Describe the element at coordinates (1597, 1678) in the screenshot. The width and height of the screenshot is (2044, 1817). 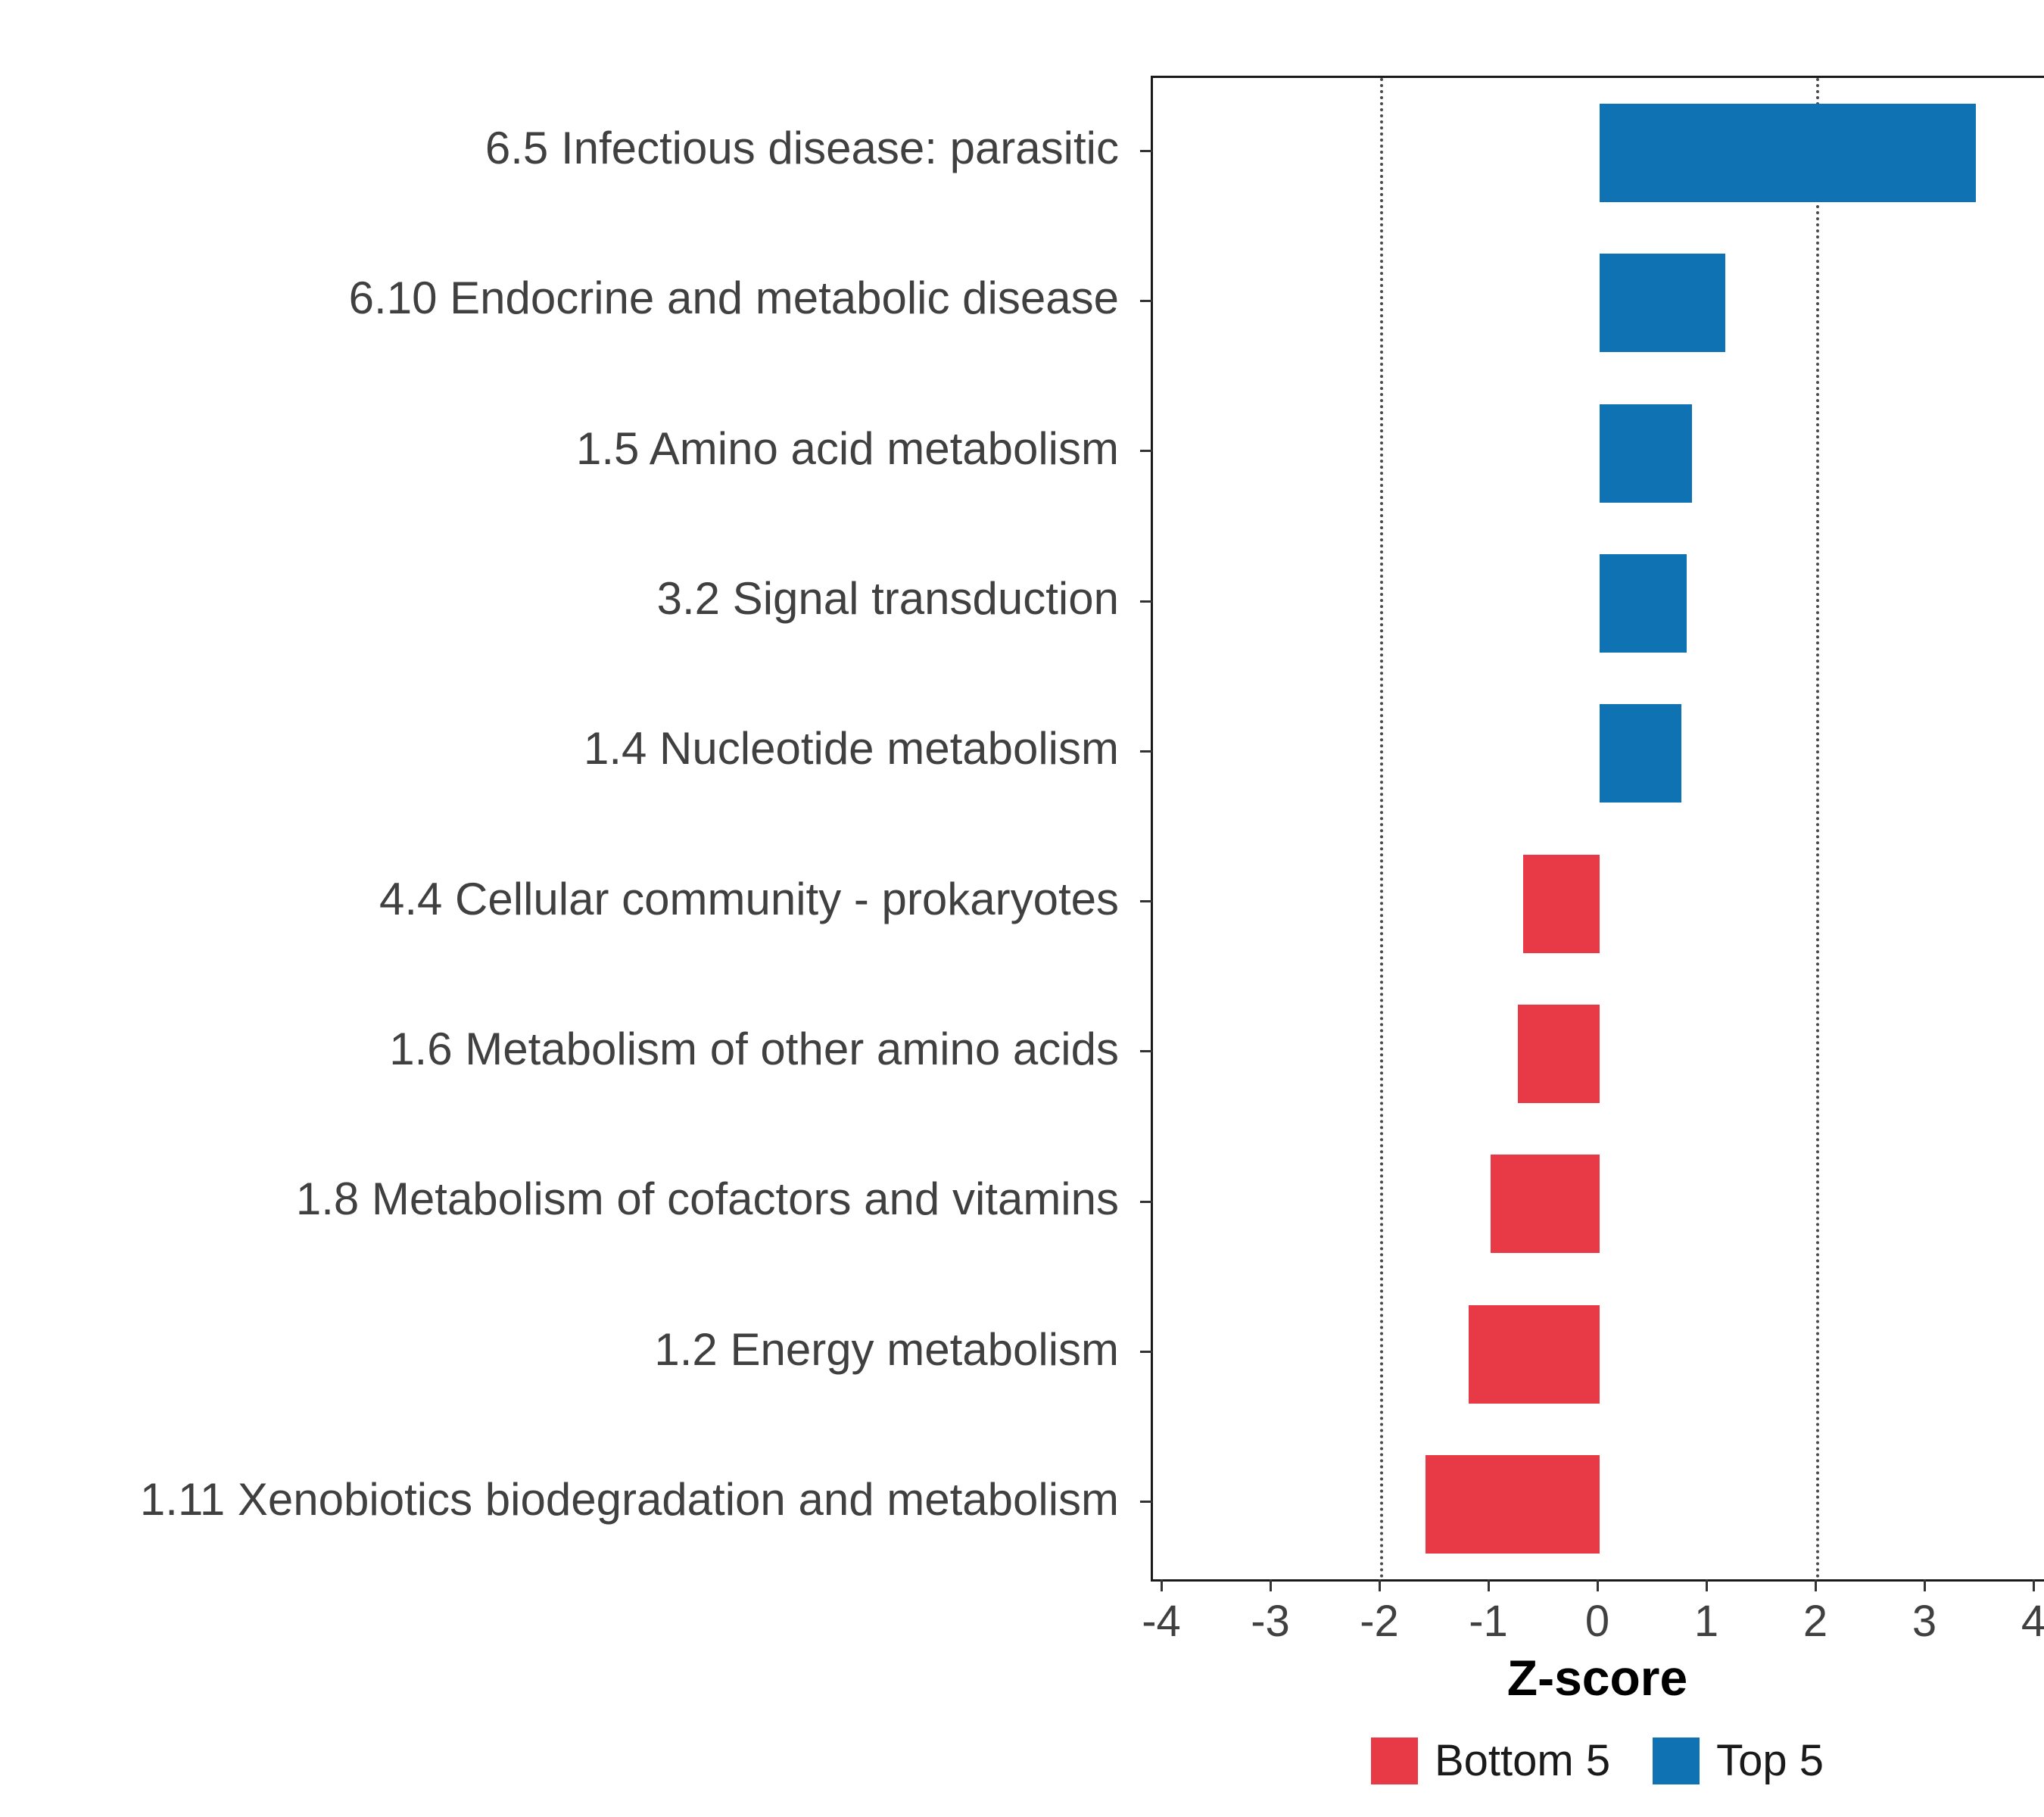
I see `x-axis-title: Z-score` at that location.